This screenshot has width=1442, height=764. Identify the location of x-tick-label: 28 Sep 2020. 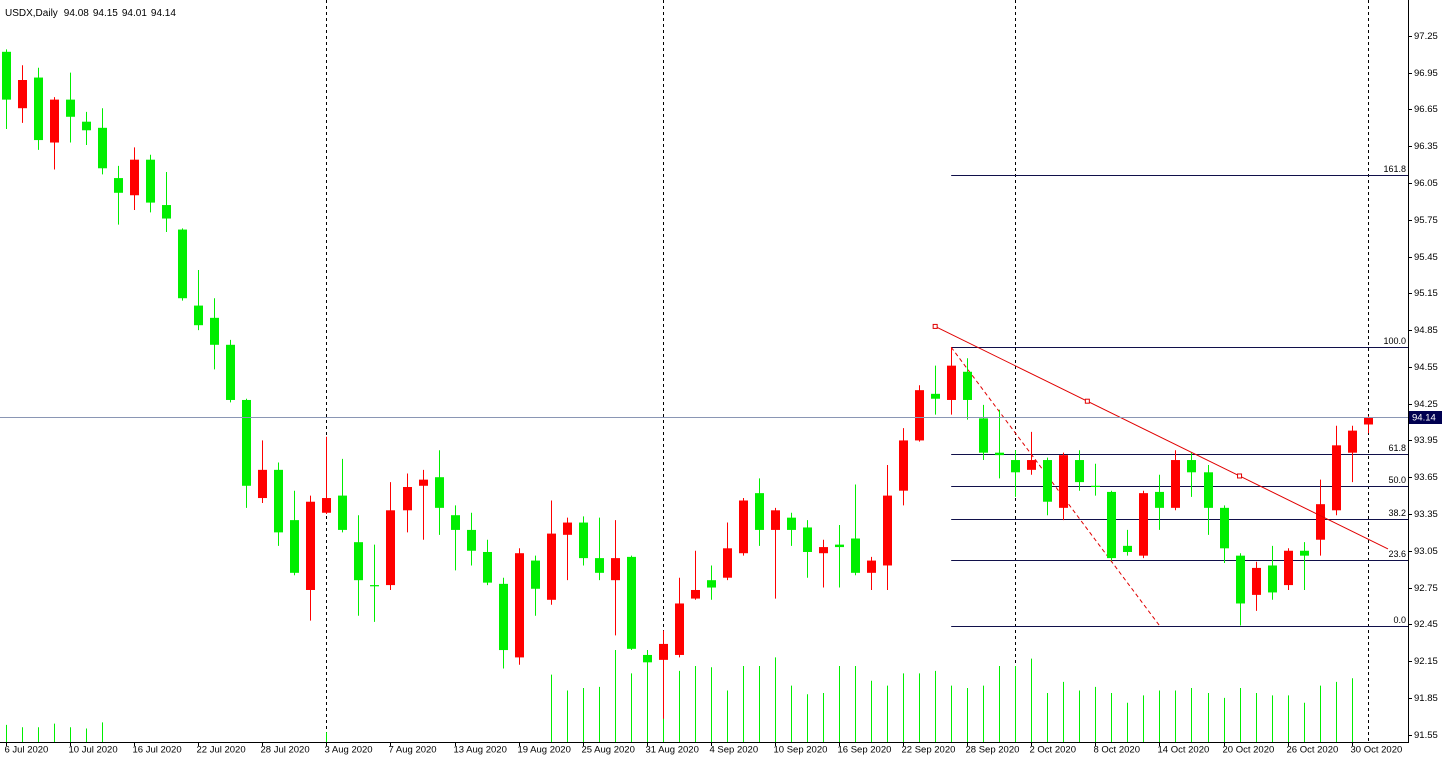
(993, 750).